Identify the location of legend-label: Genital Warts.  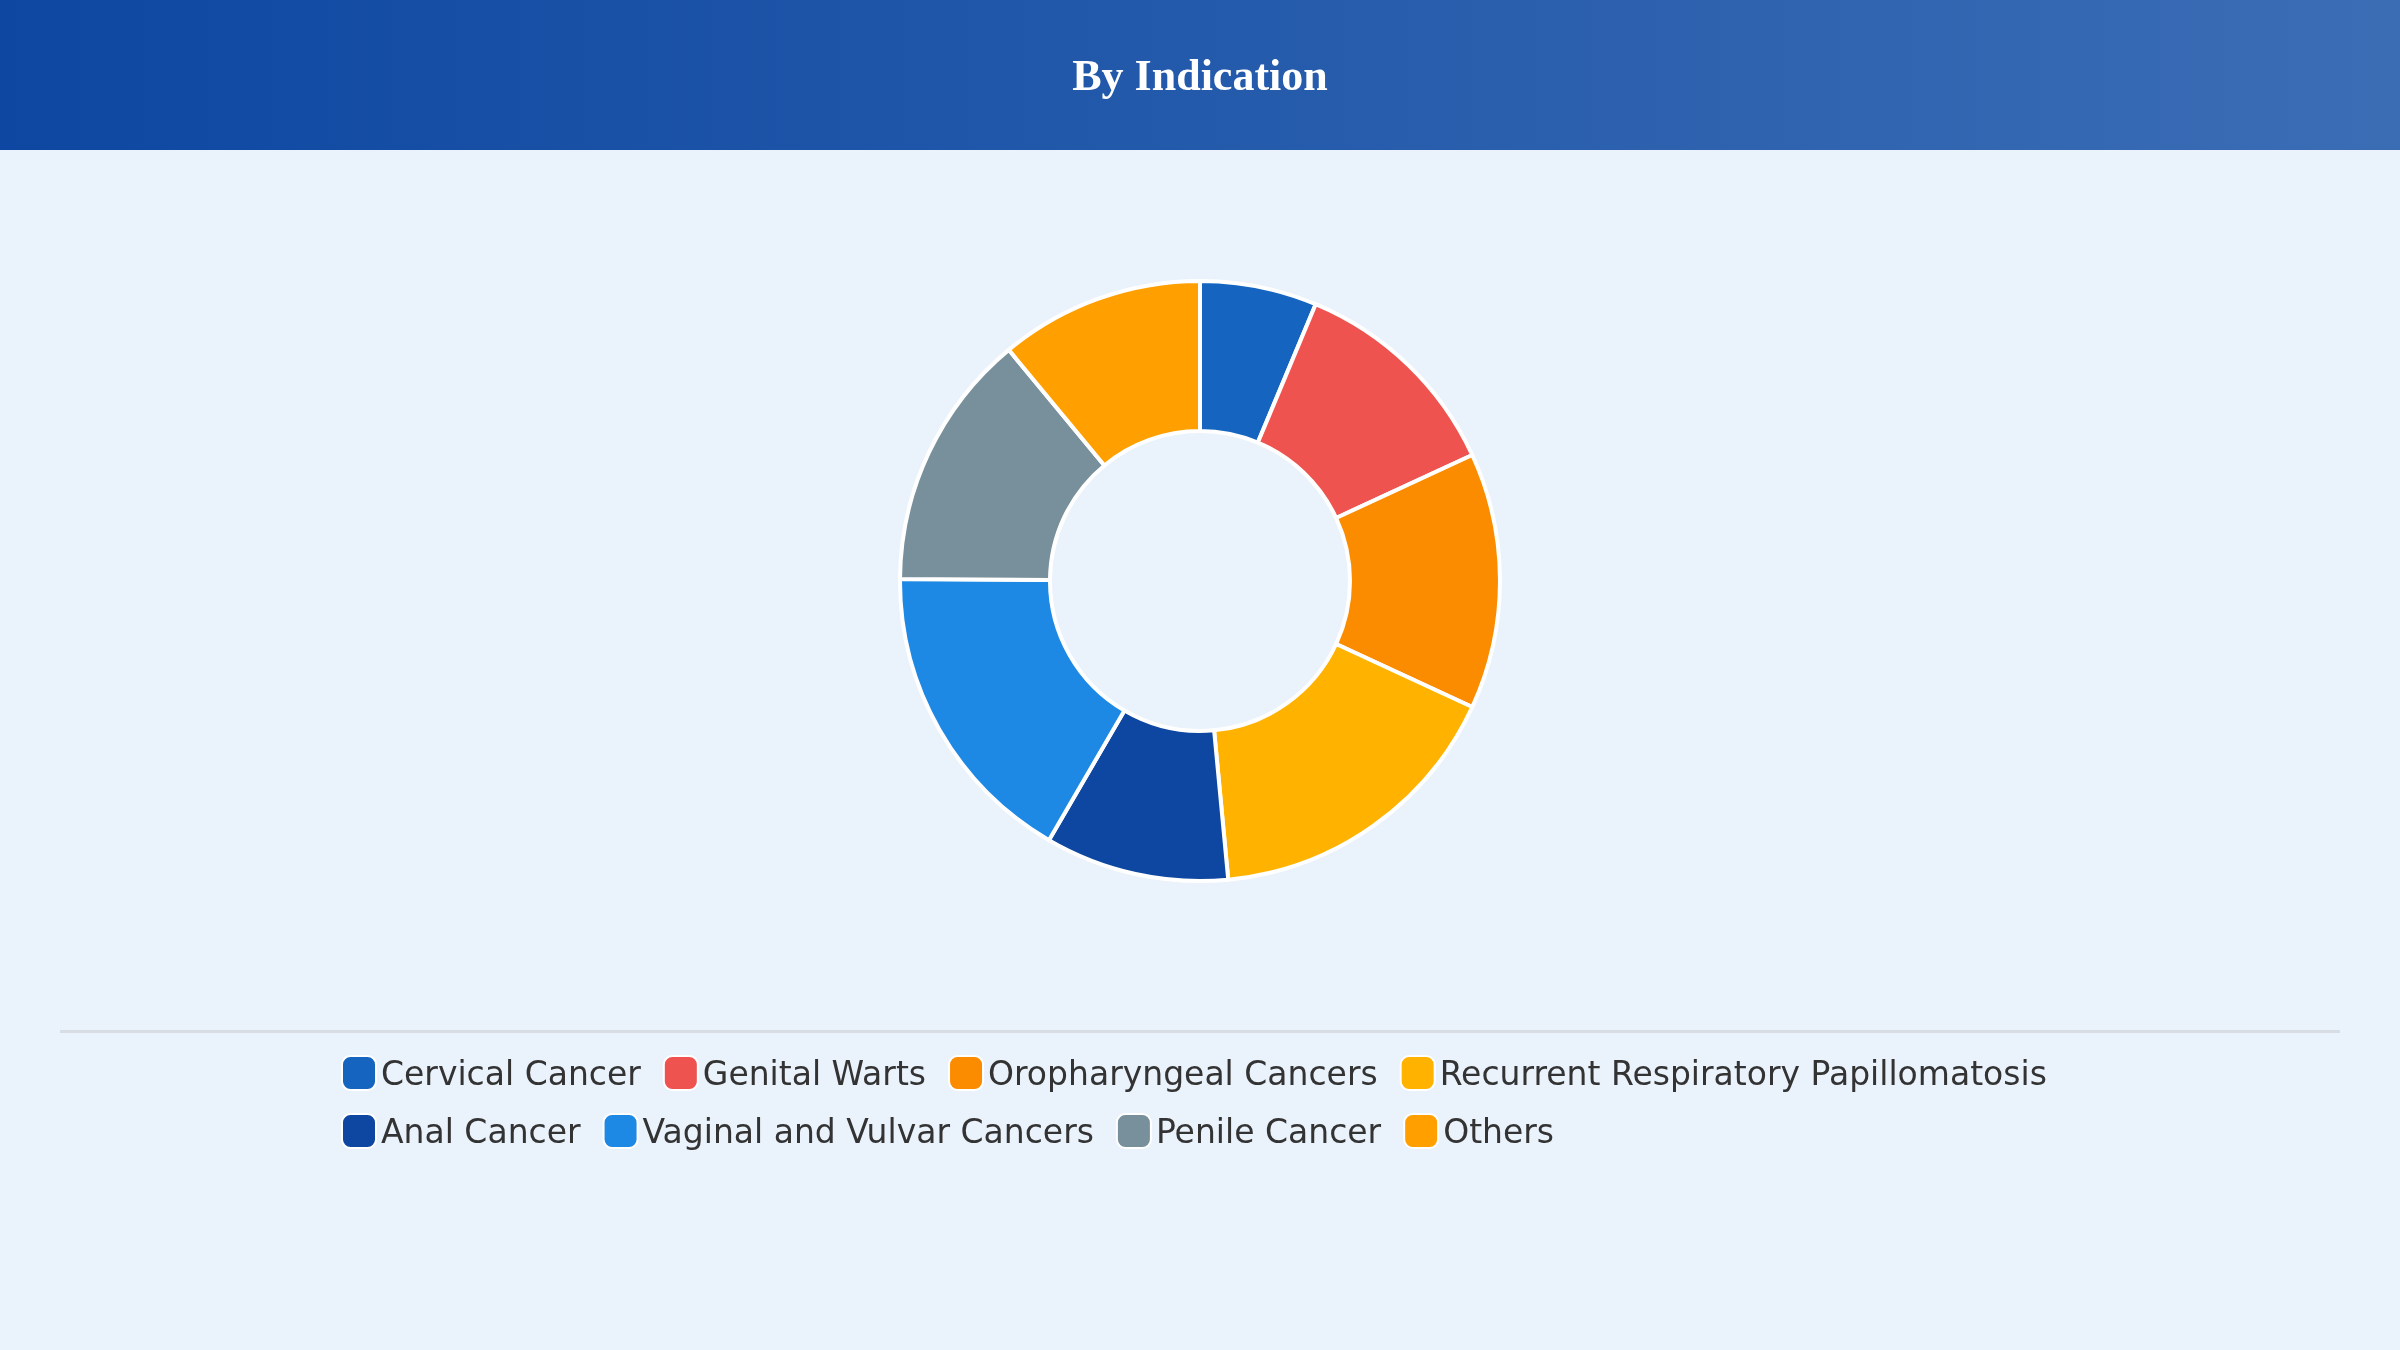
(814, 1073).